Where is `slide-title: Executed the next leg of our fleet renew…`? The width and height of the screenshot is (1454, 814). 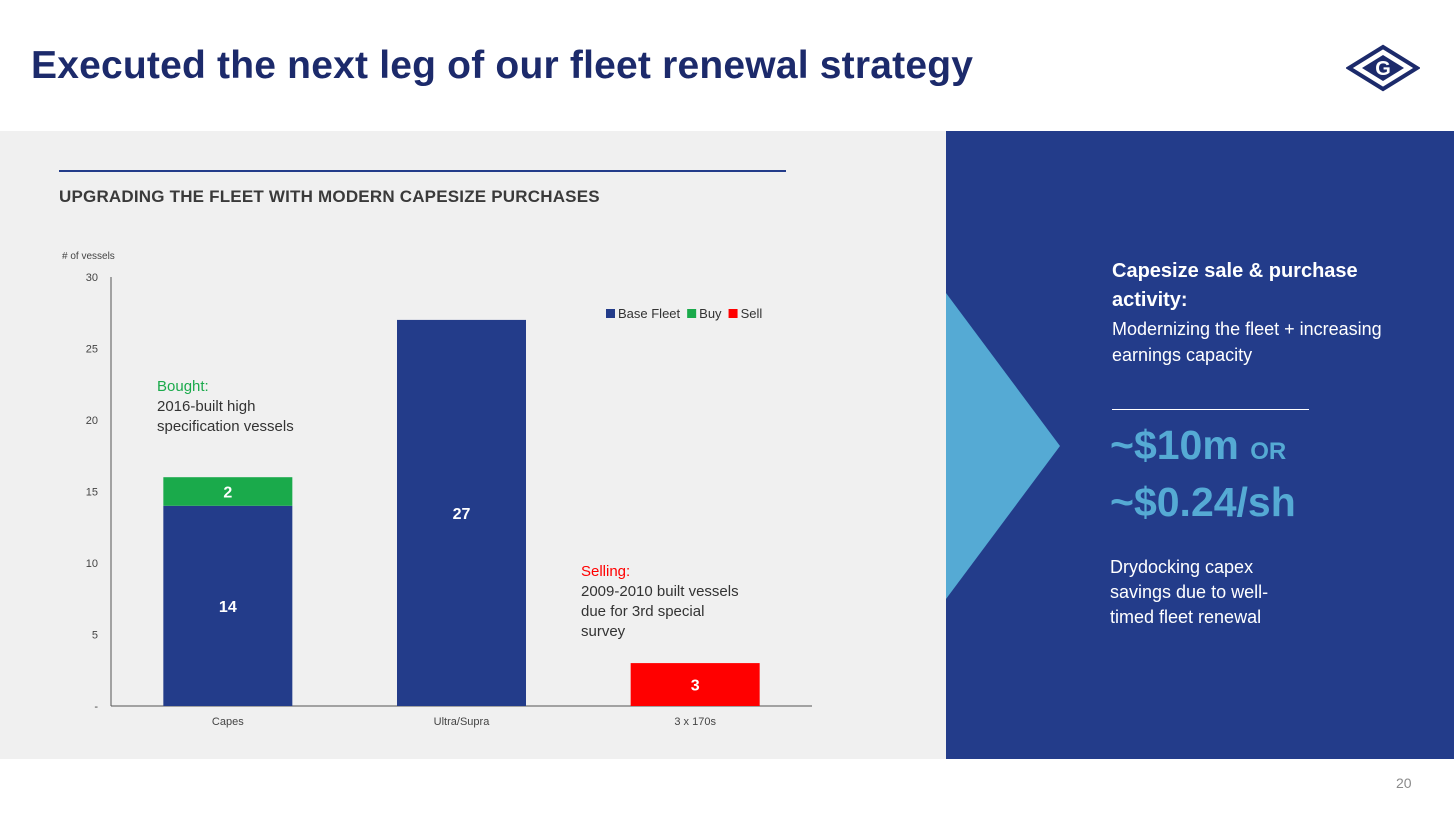 slide-title: Executed the next leg of our fleet renew… is located at coordinates (502, 65).